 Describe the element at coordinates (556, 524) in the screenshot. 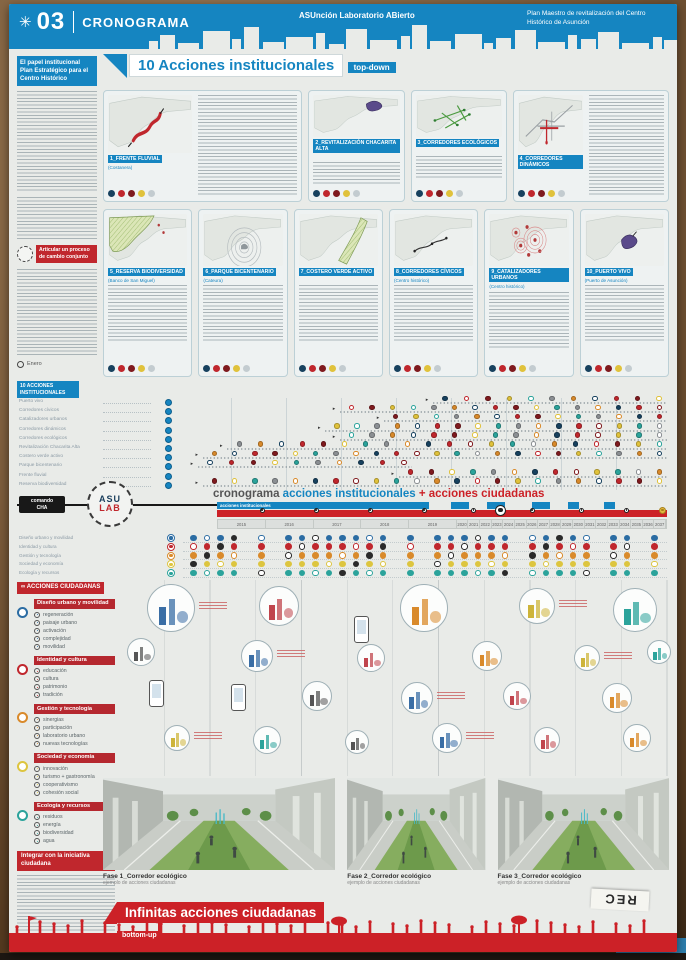

I see `year-label: 2028` at that location.